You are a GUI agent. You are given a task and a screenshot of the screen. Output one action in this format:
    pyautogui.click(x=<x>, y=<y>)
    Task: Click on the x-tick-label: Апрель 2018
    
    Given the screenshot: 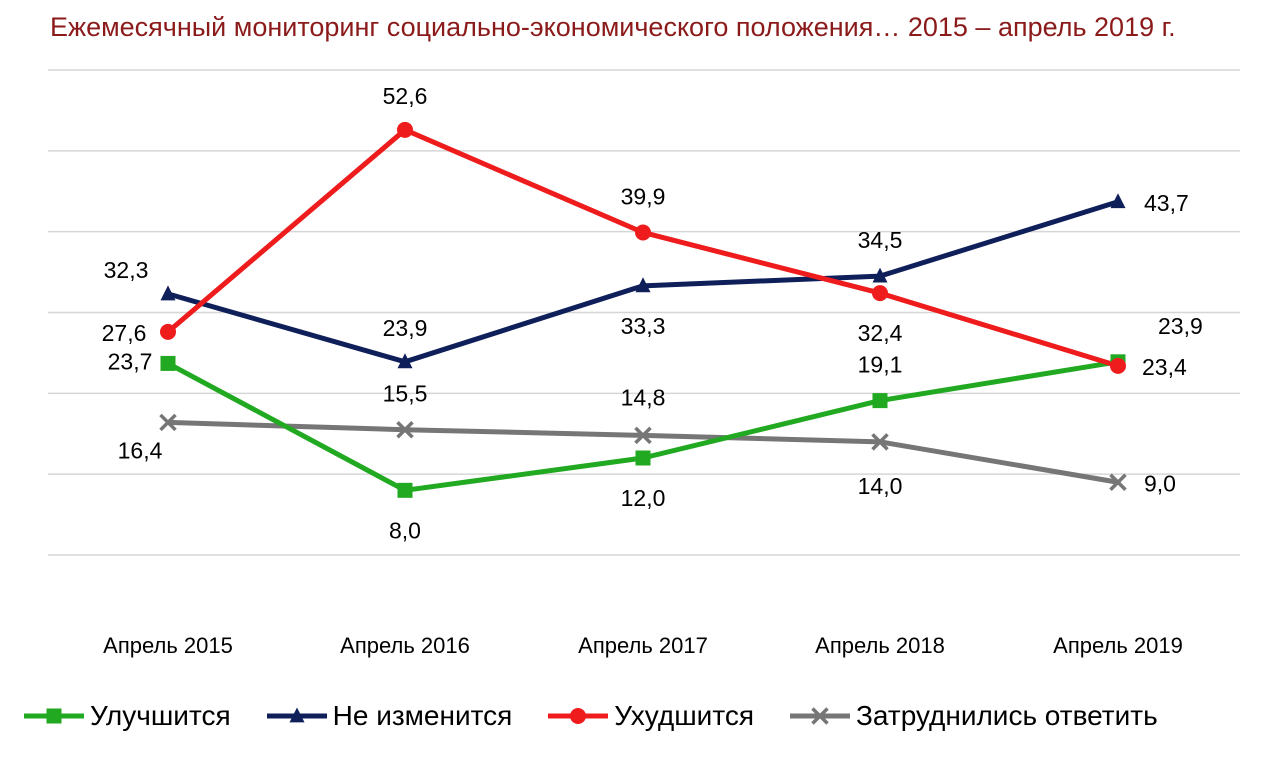 What is the action you would take?
    pyautogui.click(x=880, y=645)
    